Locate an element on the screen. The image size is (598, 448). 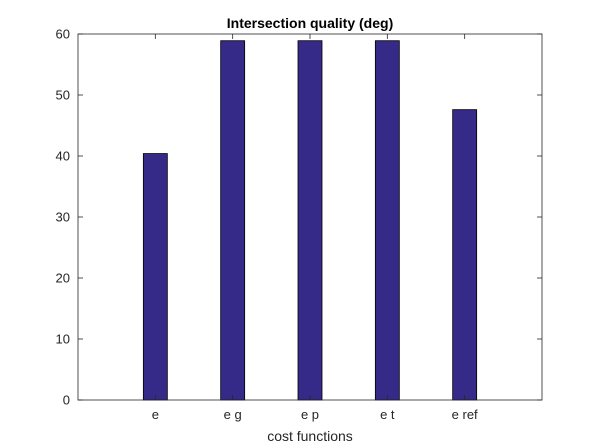
x-axis-label: cost functions is located at coordinates (310, 436).